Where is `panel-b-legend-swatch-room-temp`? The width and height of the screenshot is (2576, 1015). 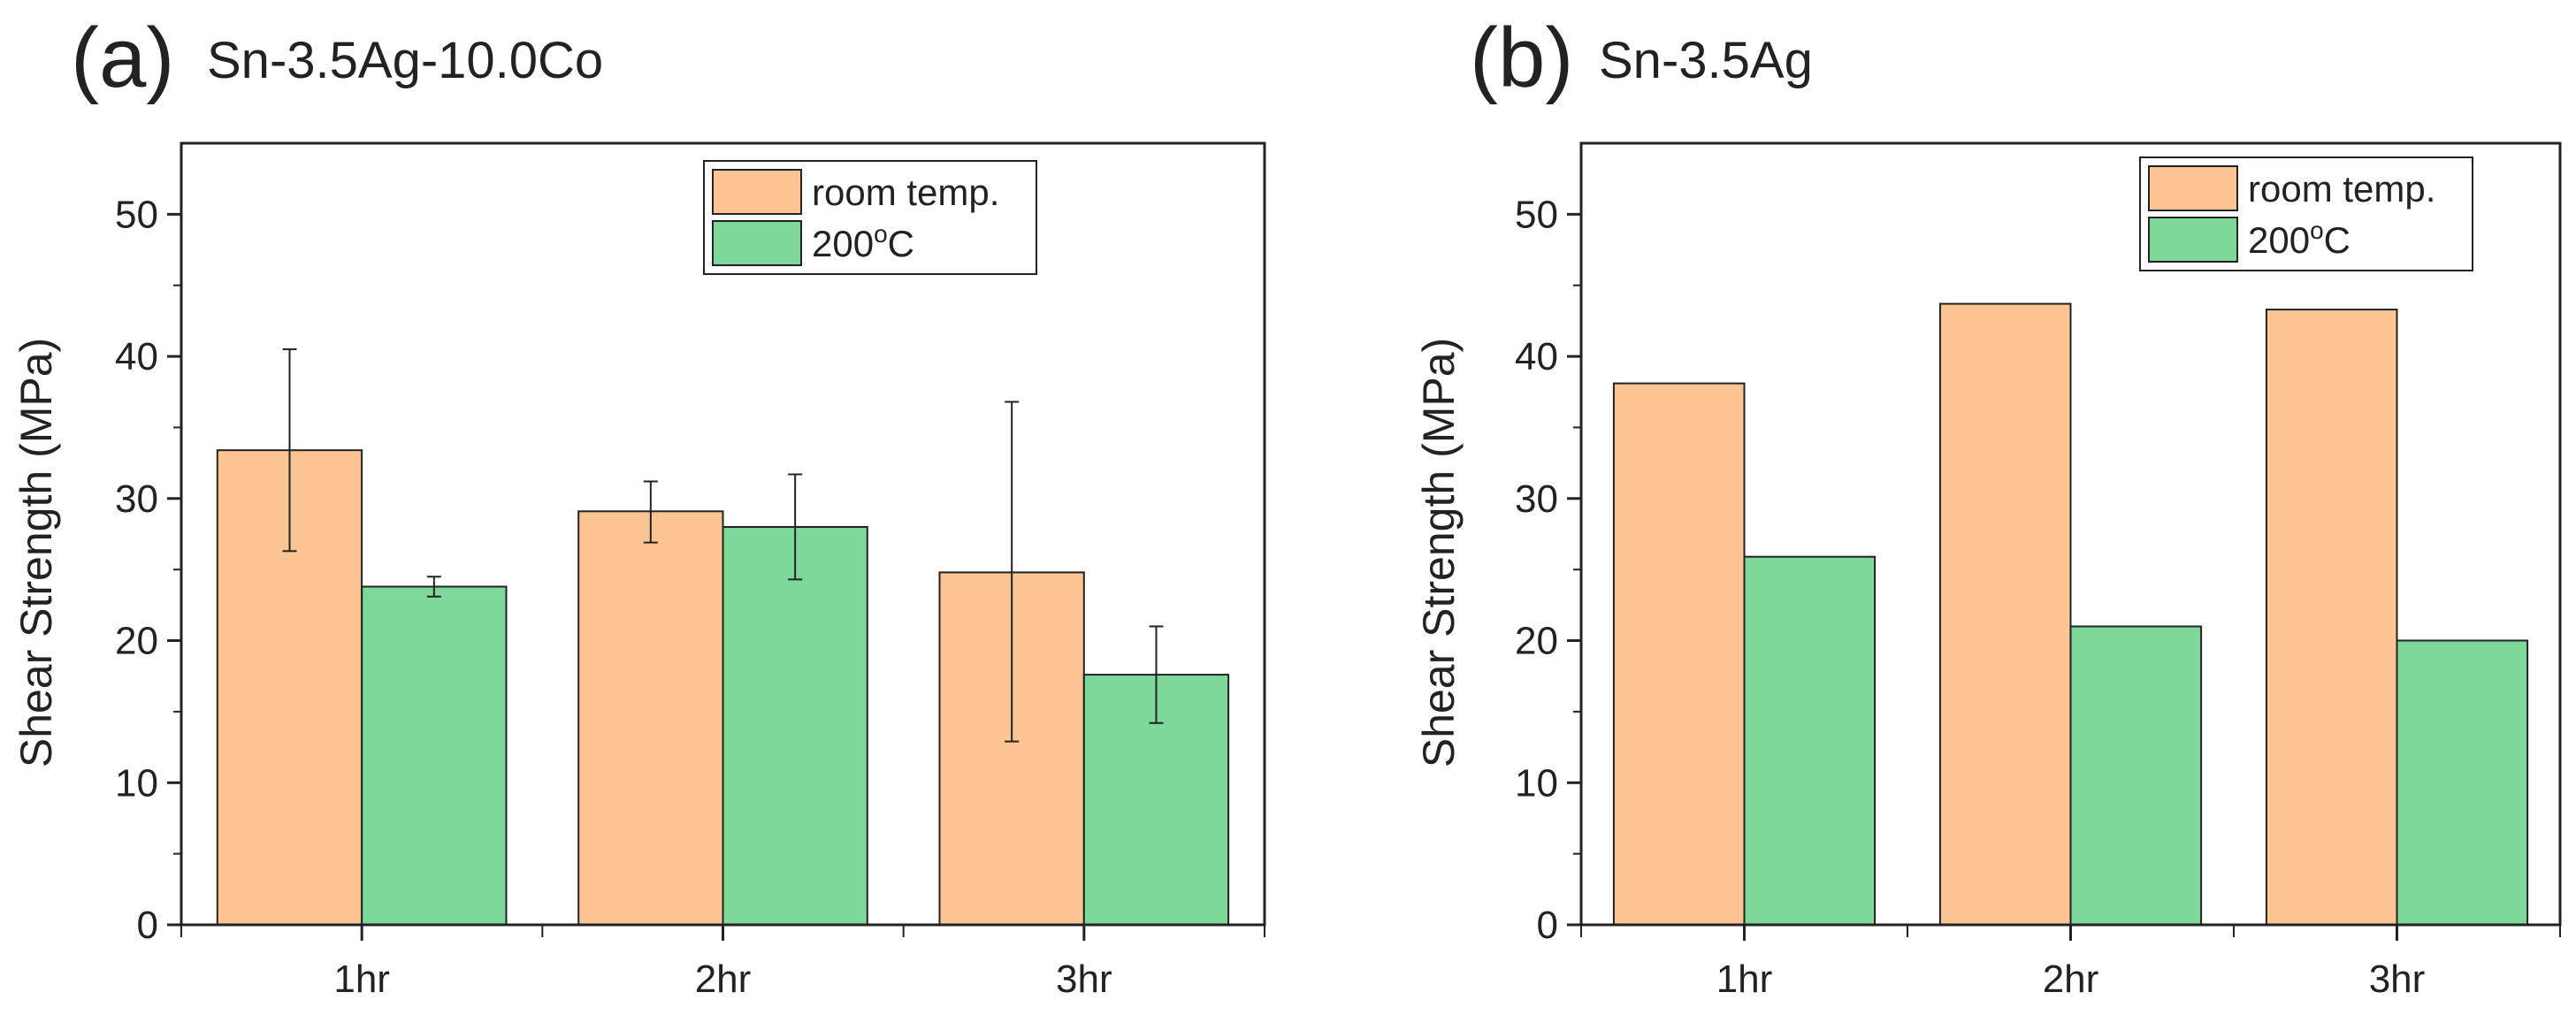 panel-b-legend-swatch-room-temp is located at coordinates (2193, 188).